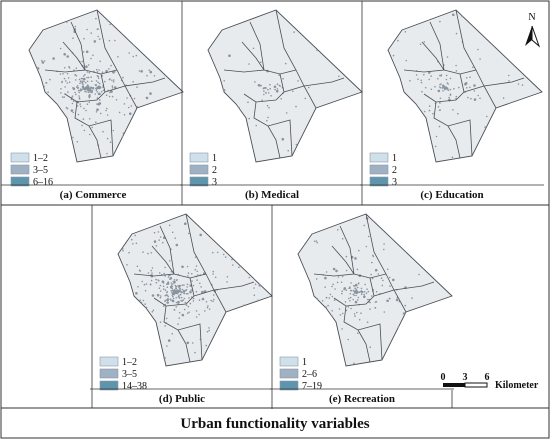  I want to click on legend-swatch, so click(109, 373).